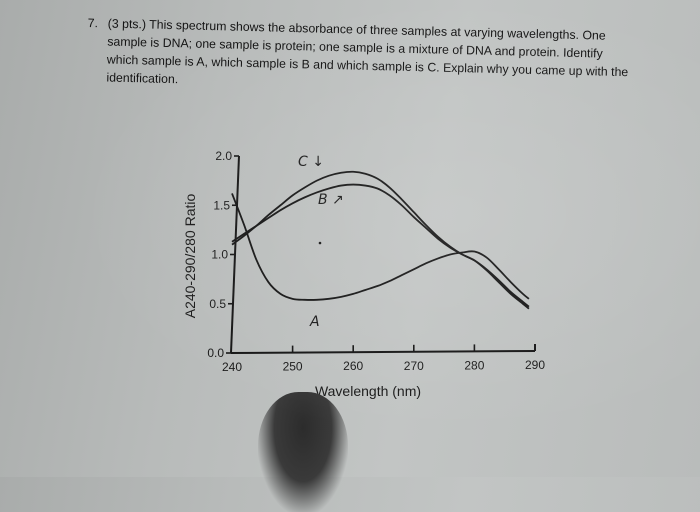 This screenshot has width=700, height=512. What do you see at coordinates (314, 322) in the screenshot?
I see `annotation-a: A` at bounding box center [314, 322].